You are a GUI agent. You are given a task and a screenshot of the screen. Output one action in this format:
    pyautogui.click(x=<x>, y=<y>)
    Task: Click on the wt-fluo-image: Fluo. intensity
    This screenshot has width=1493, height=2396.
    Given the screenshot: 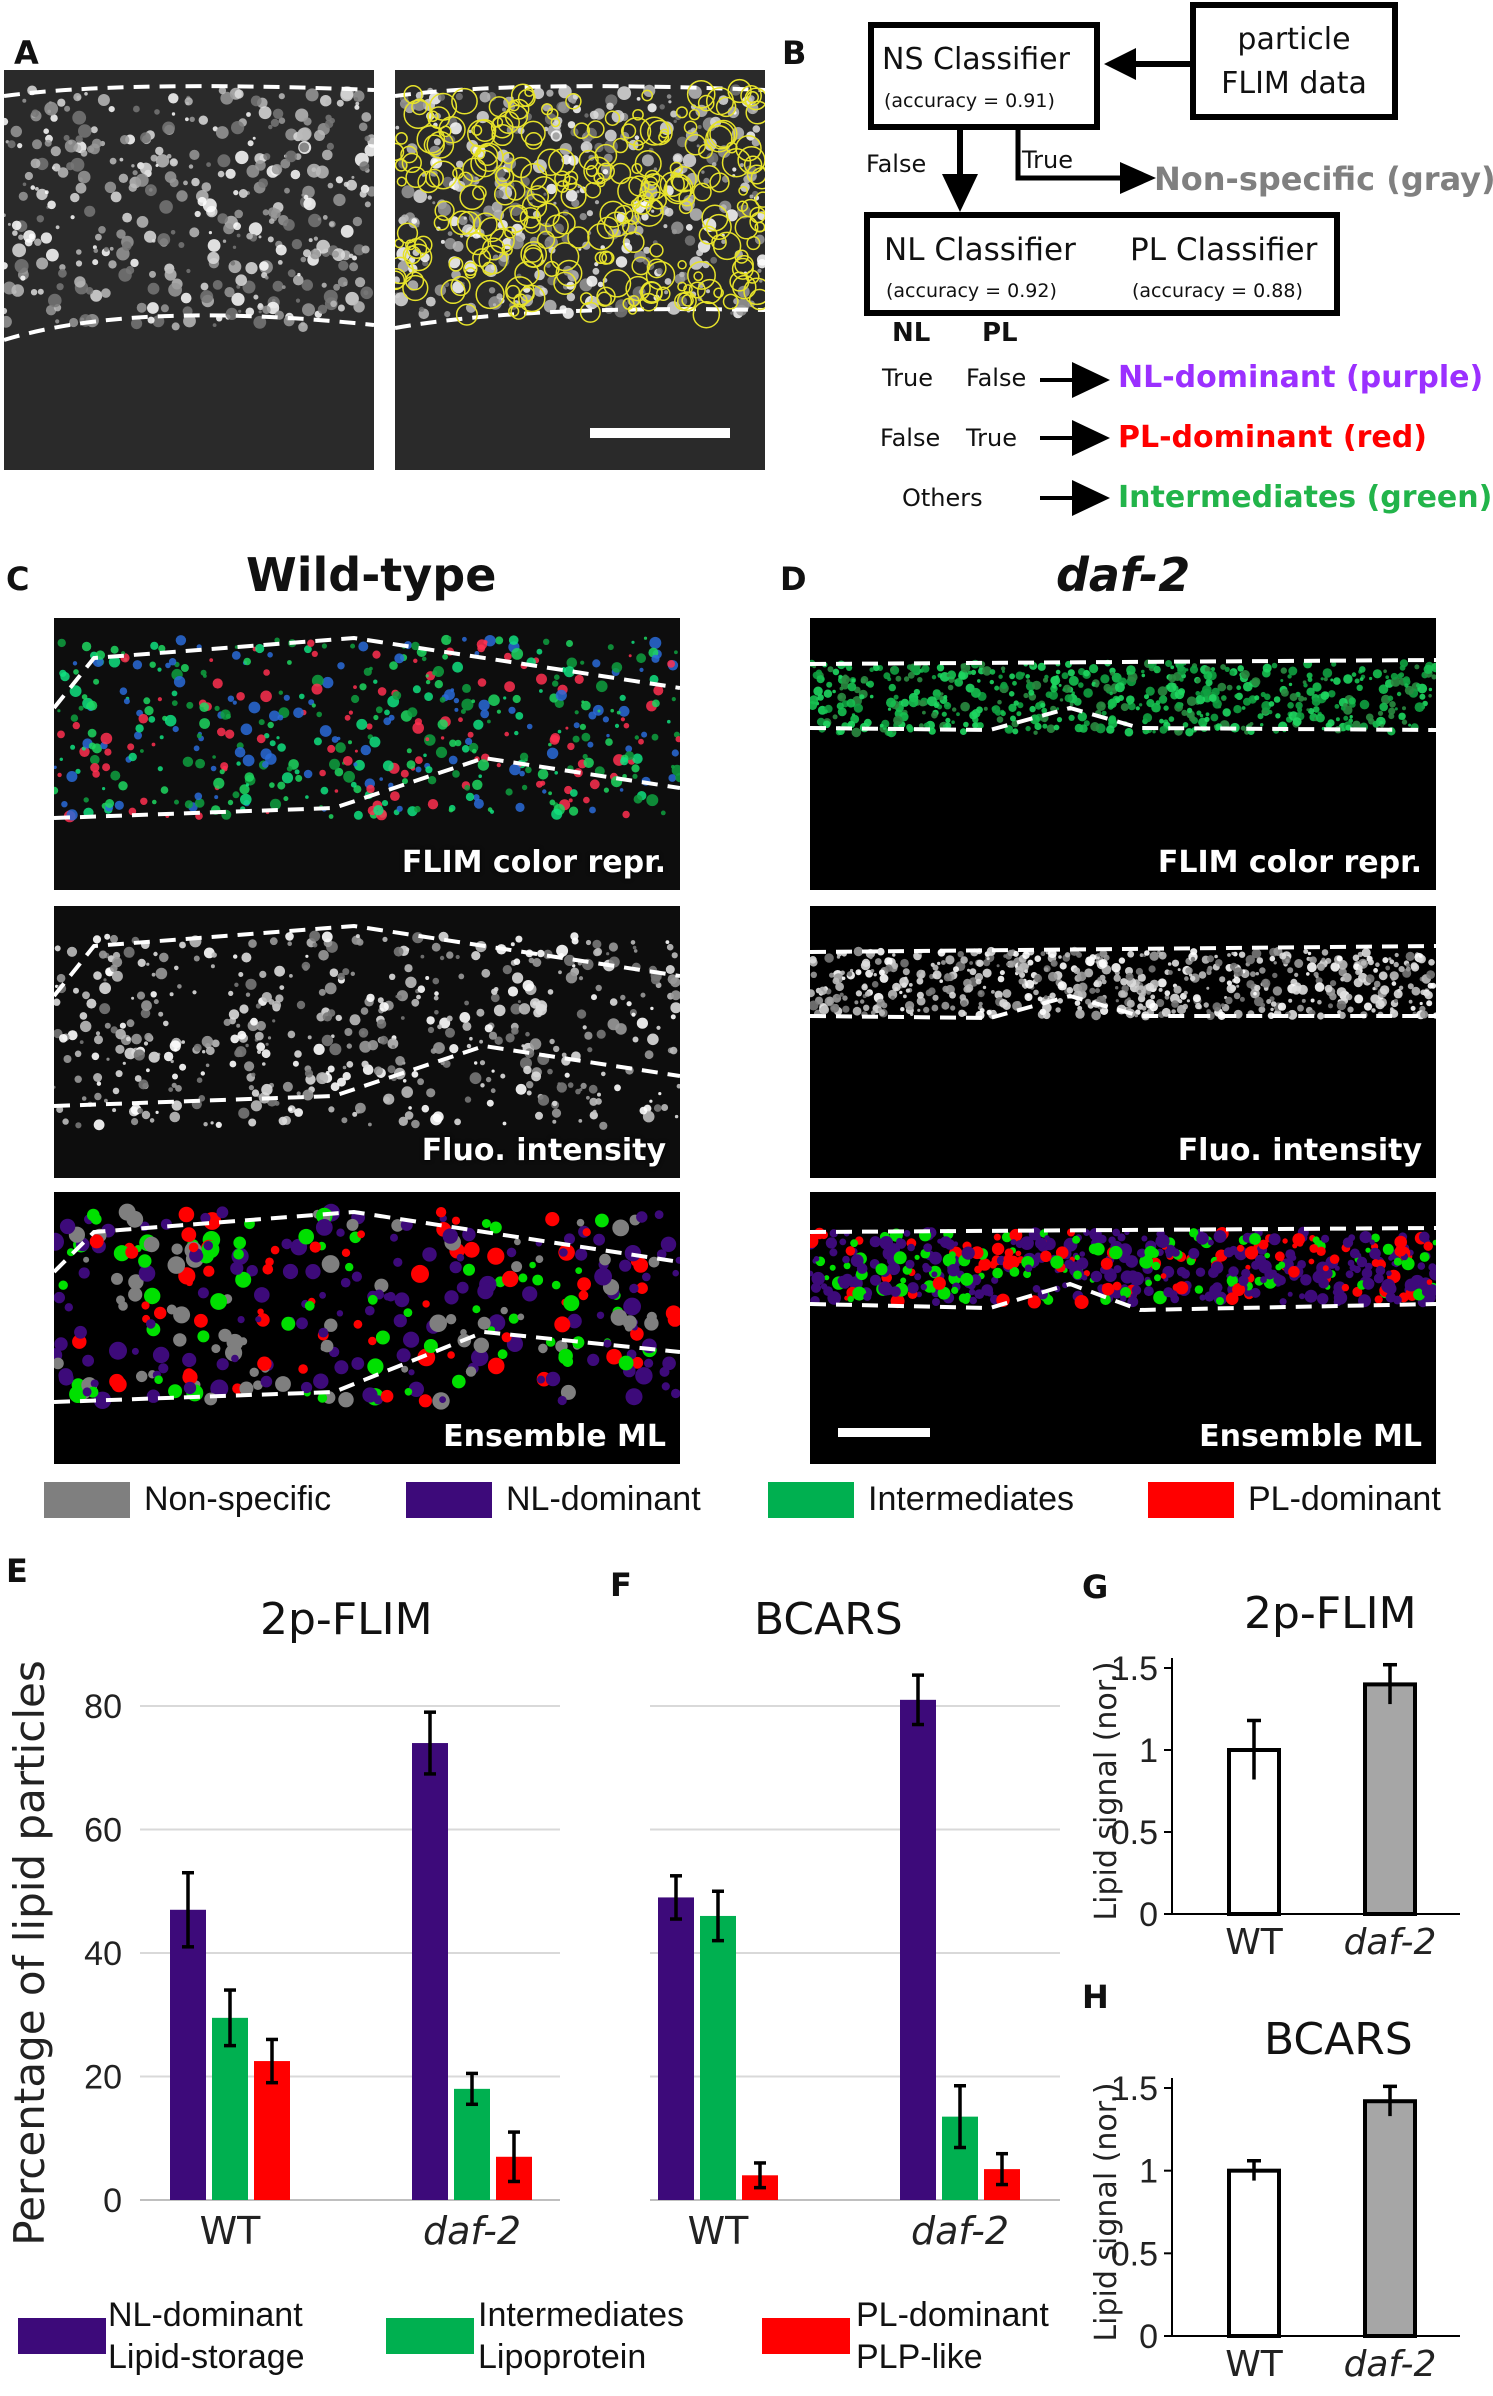 What is the action you would take?
    pyautogui.click(x=367, y=1042)
    